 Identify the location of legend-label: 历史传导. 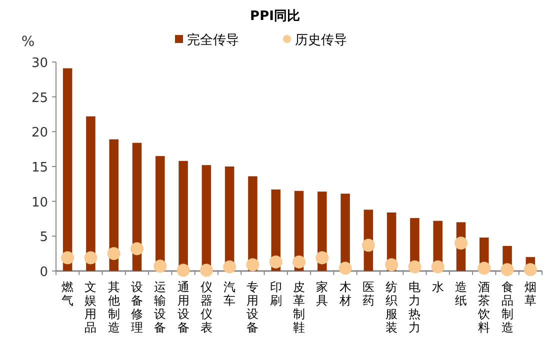
(321, 40).